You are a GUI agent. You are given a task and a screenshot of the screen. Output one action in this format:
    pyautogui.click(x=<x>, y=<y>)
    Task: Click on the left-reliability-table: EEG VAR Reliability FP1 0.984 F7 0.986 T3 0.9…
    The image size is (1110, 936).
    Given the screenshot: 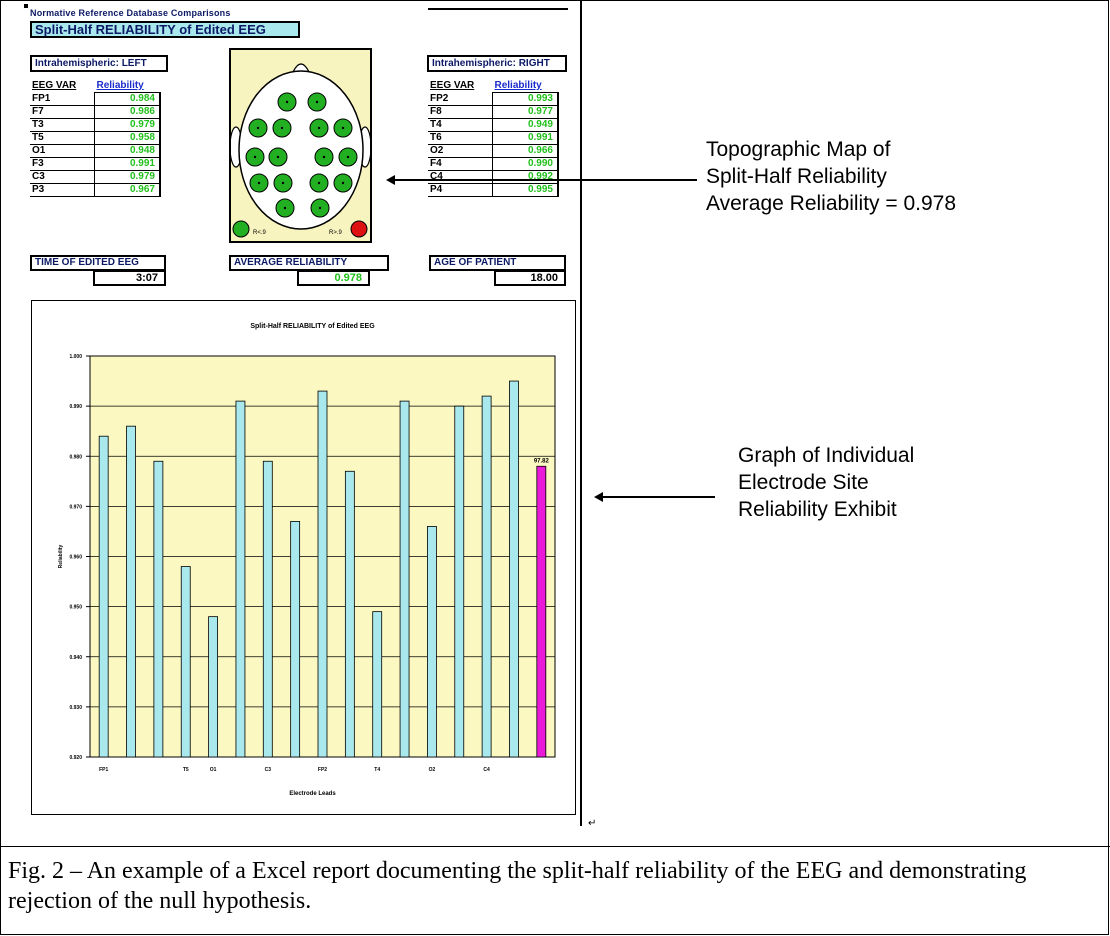 What is the action you would take?
    pyautogui.click(x=95, y=138)
    